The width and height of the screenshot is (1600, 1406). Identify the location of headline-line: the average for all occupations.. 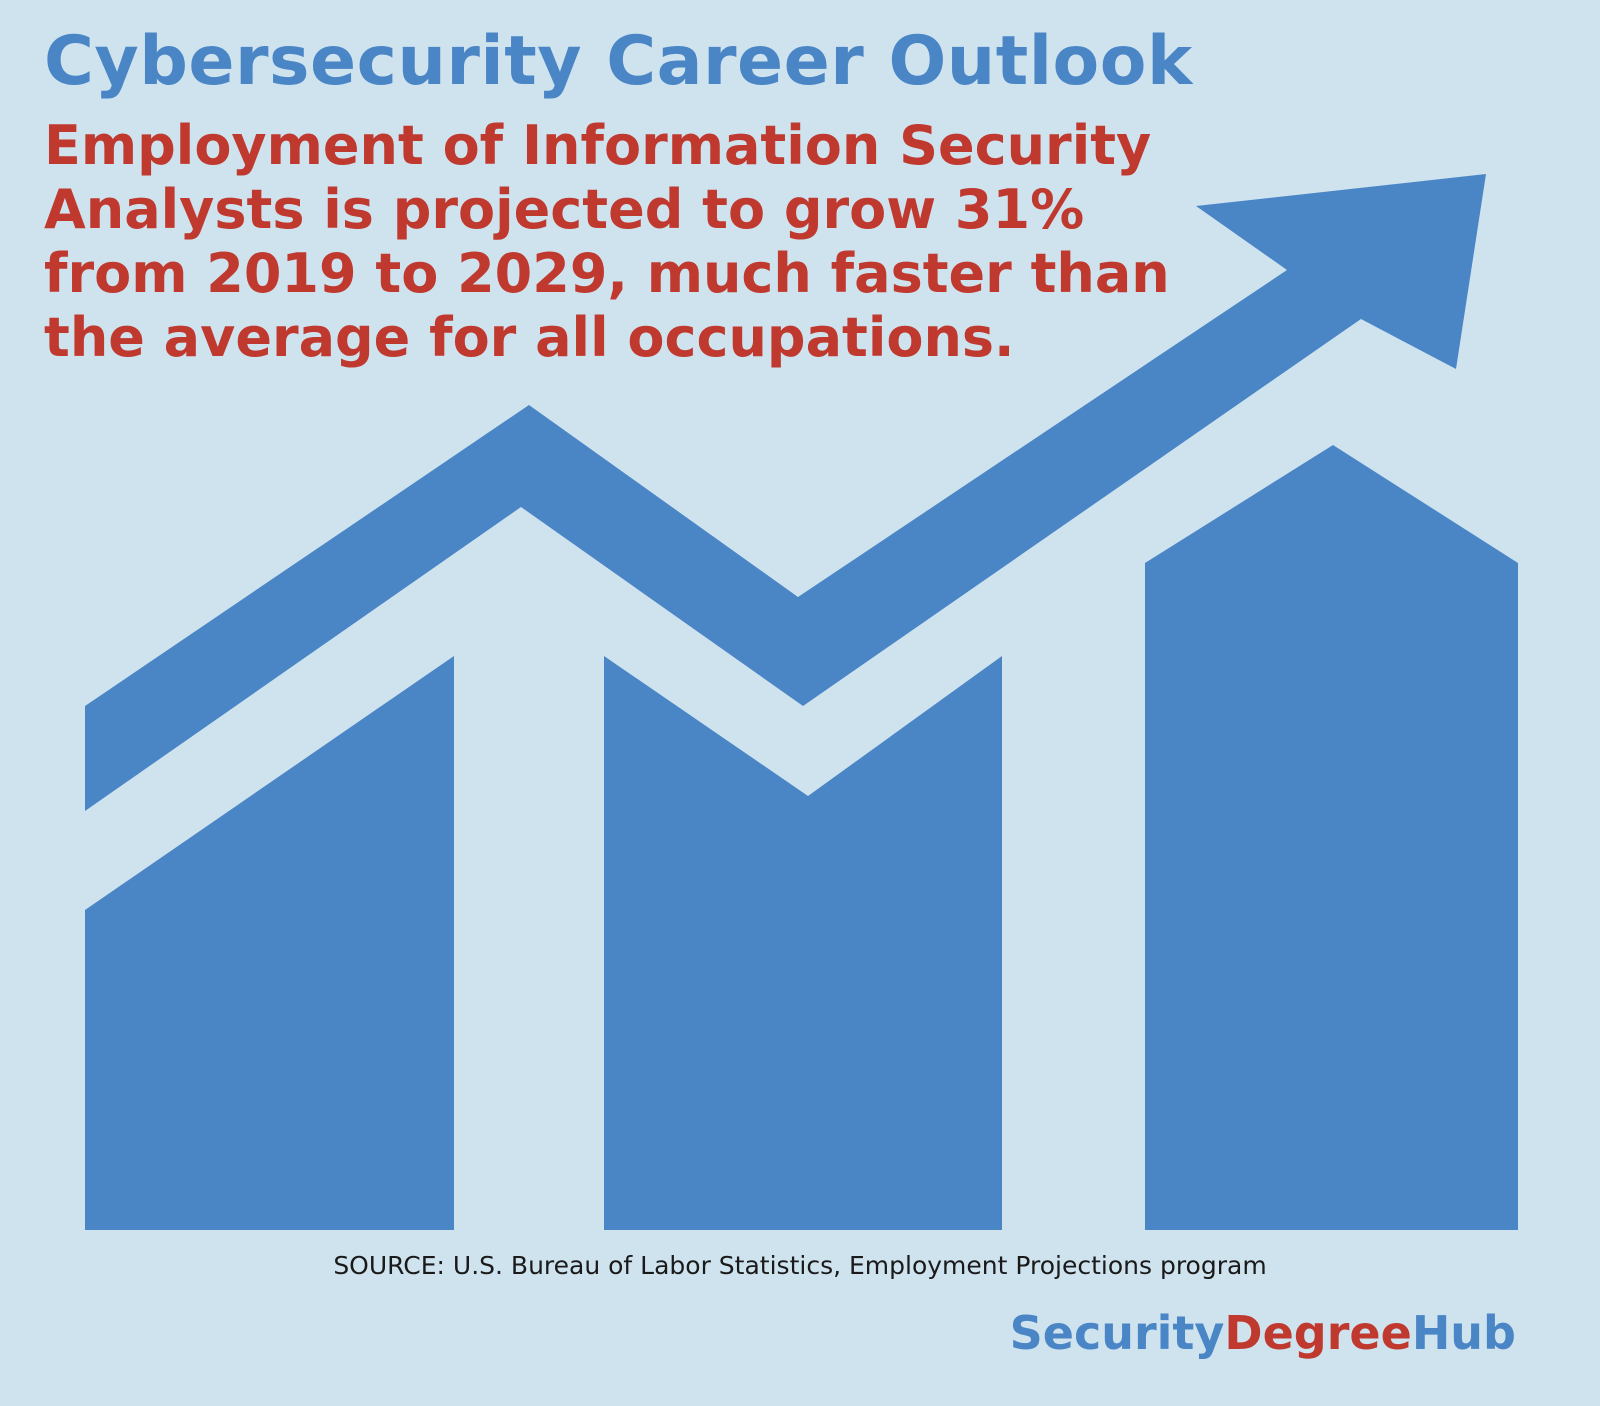
(529, 337).